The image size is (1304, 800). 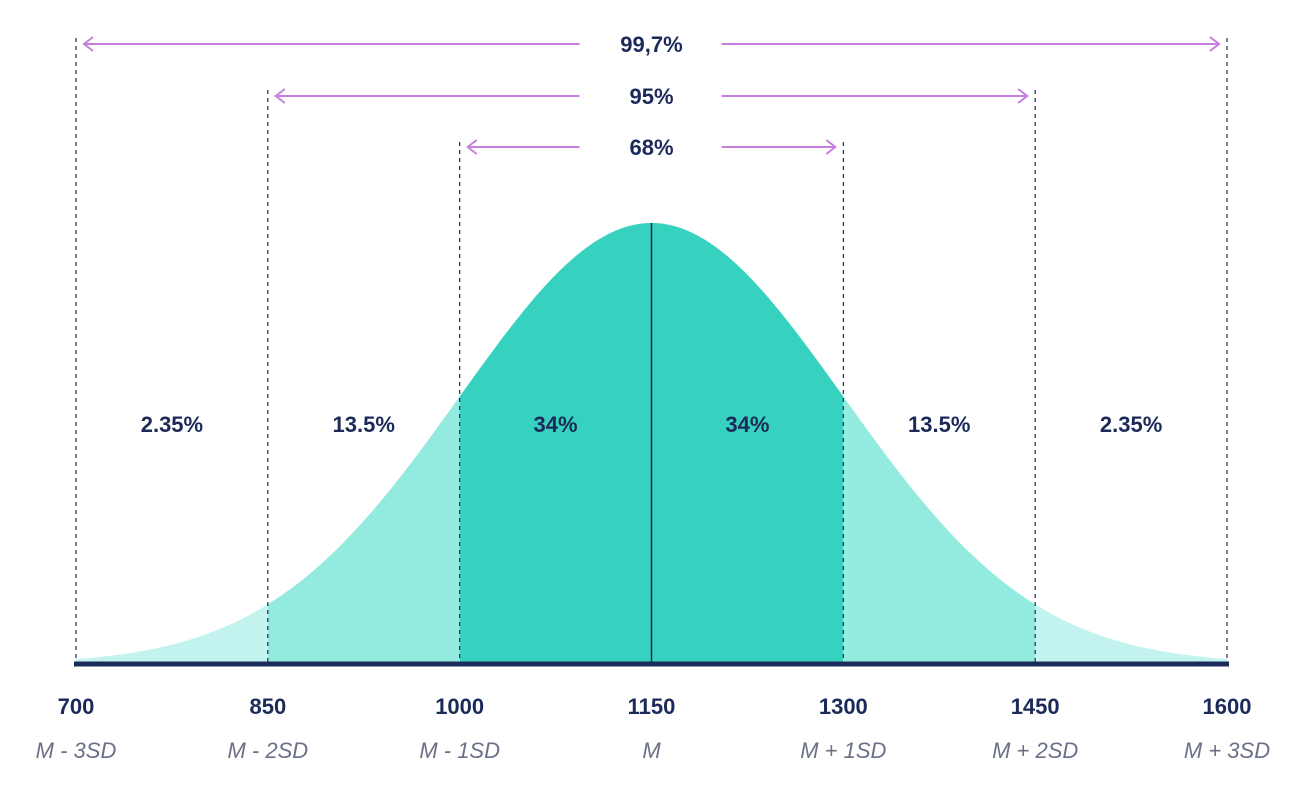 What do you see at coordinates (1035, 750) in the screenshot?
I see `x-tick-sd-label: M + 2SD` at bounding box center [1035, 750].